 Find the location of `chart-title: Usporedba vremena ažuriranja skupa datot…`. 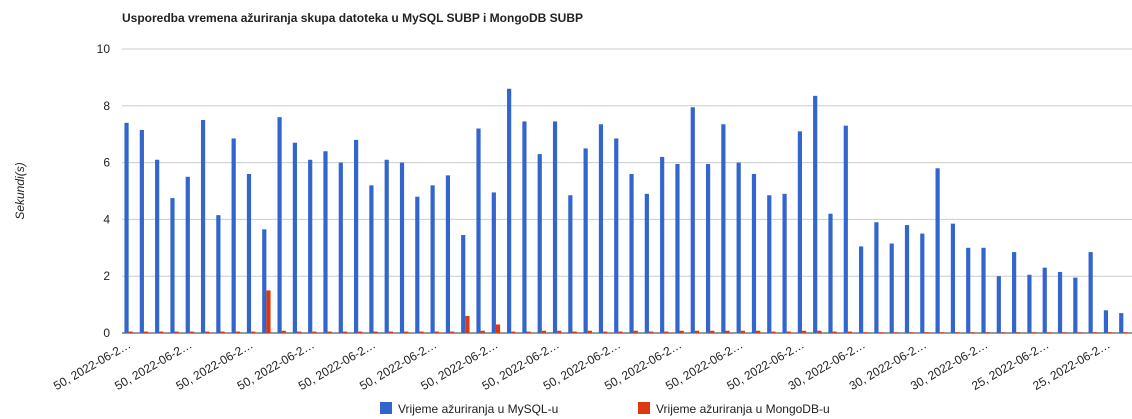

chart-title: Usporedba vremena ažuriranja skupa datot… is located at coordinates (352, 18).